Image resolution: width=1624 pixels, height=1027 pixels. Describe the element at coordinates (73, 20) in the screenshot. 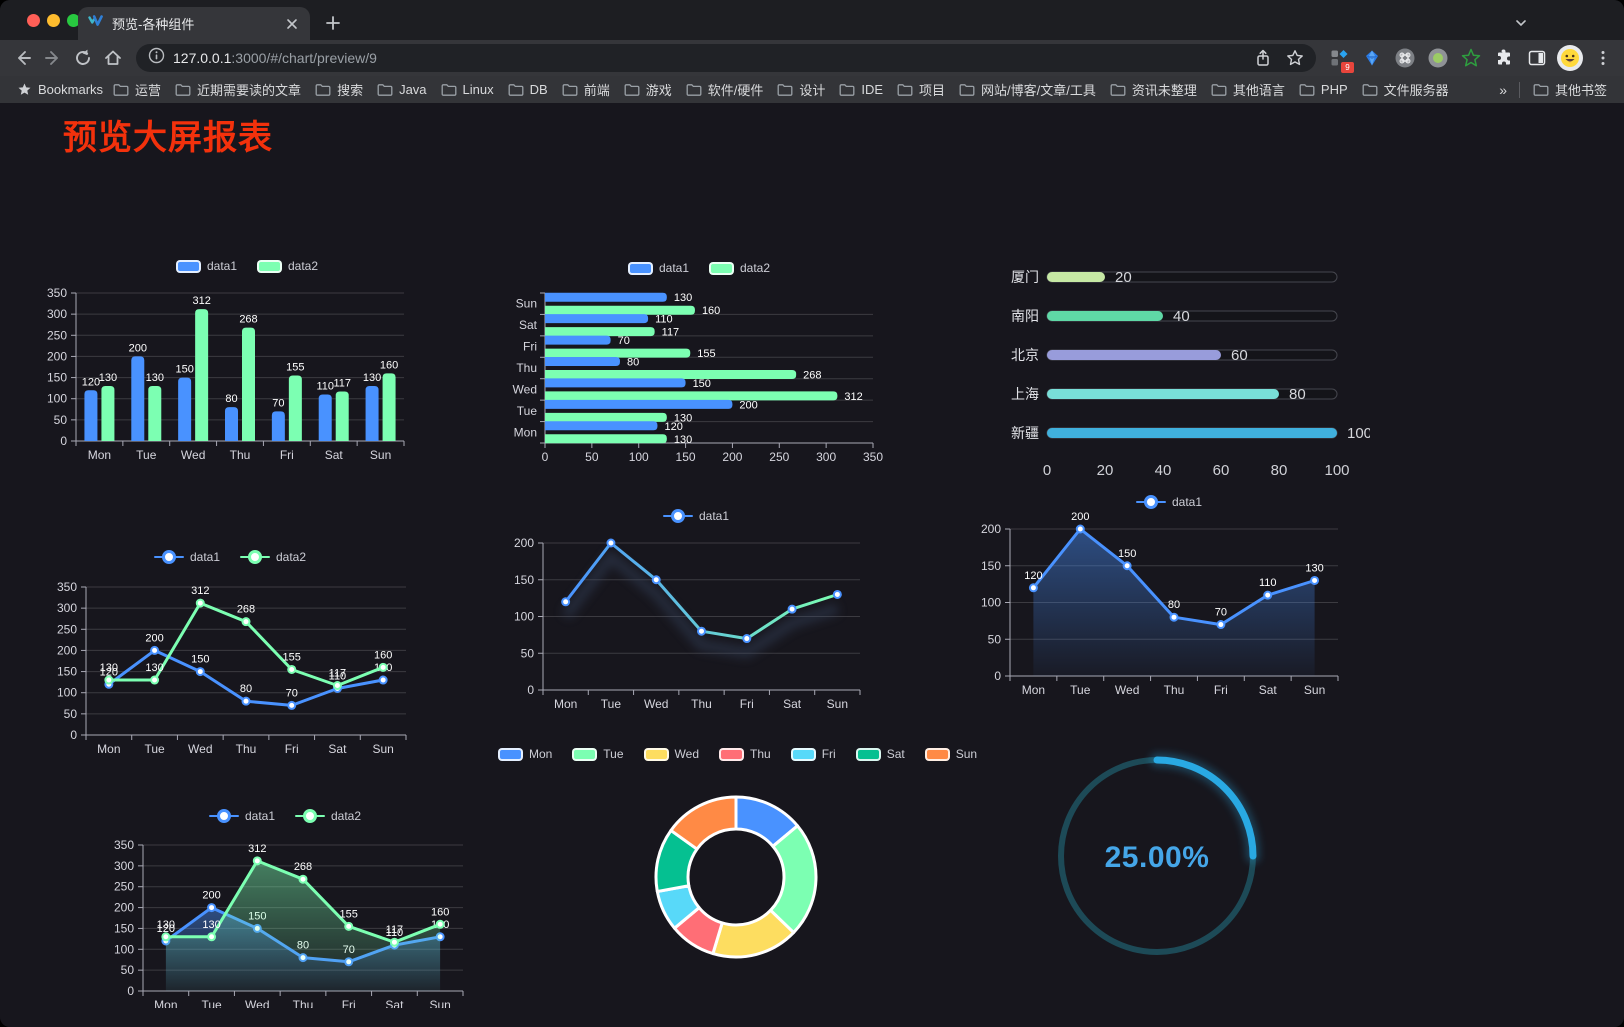

I see `fullscreen-window-button` at that location.